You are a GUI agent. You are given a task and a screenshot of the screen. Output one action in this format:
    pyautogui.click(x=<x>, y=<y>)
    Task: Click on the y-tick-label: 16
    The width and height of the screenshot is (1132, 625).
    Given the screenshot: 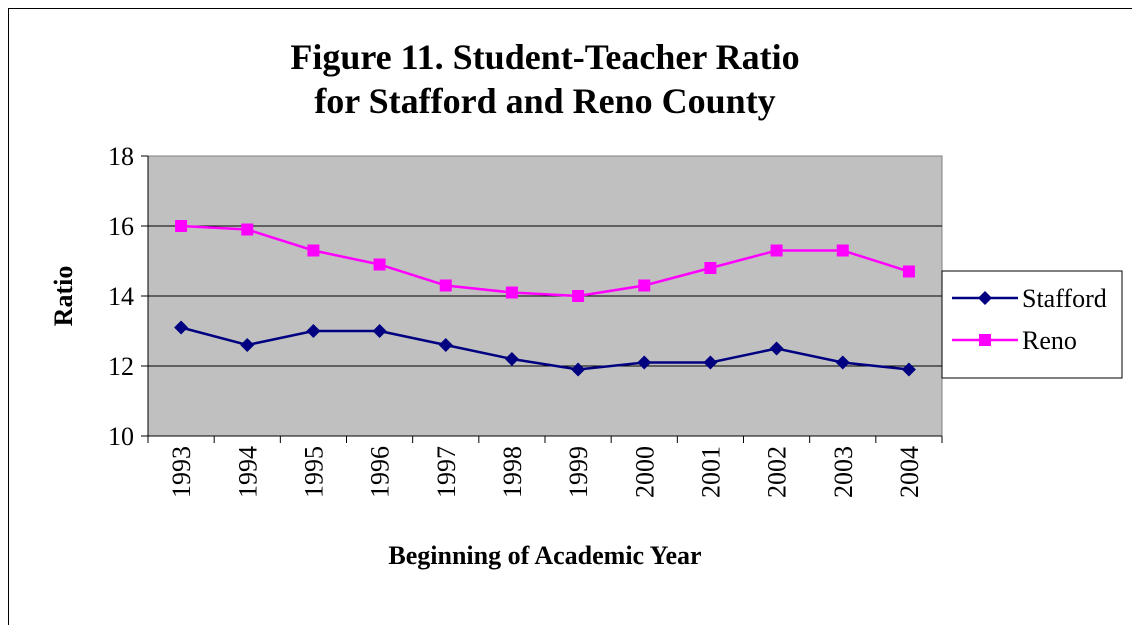 What is the action you would take?
    pyautogui.click(x=121, y=226)
    